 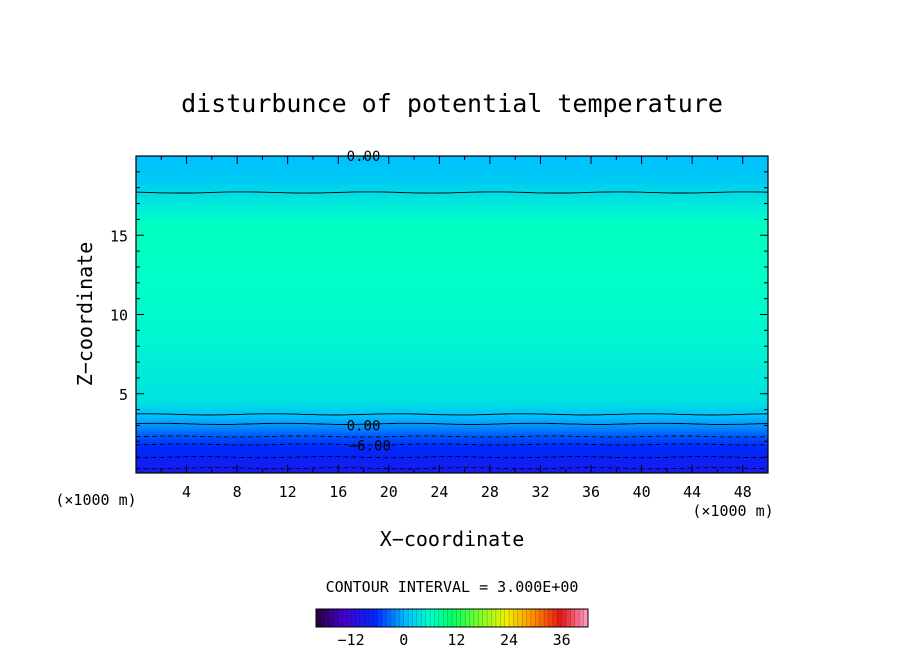 What do you see at coordinates (732, 511) in the screenshot?
I see `x-unit-right: (×1000 m)` at bounding box center [732, 511].